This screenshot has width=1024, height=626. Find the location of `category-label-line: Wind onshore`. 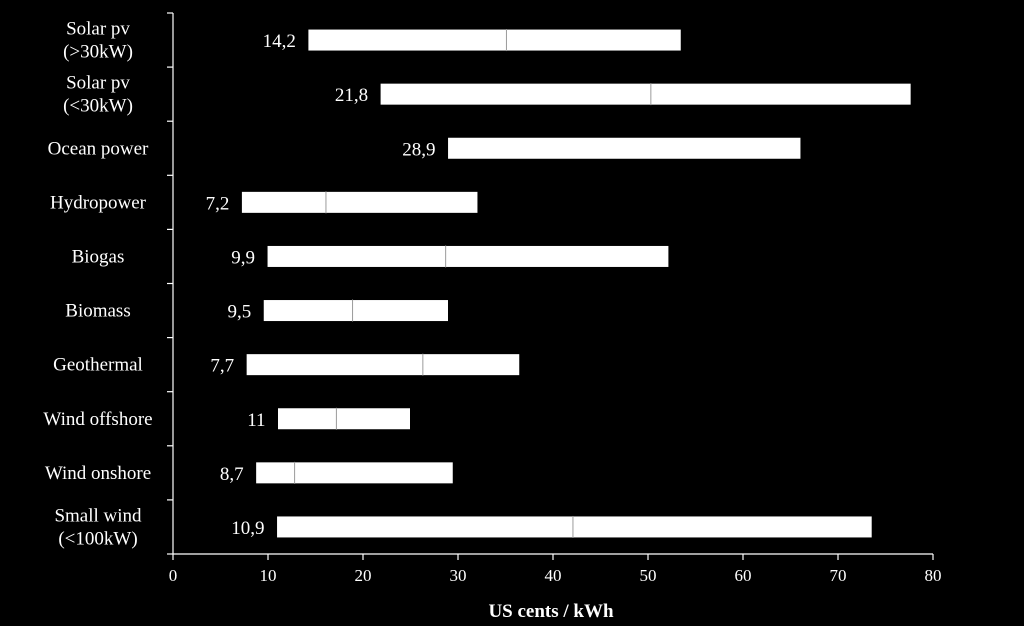

category-label-line: Wind onshore is located at coordinates (98, 473).